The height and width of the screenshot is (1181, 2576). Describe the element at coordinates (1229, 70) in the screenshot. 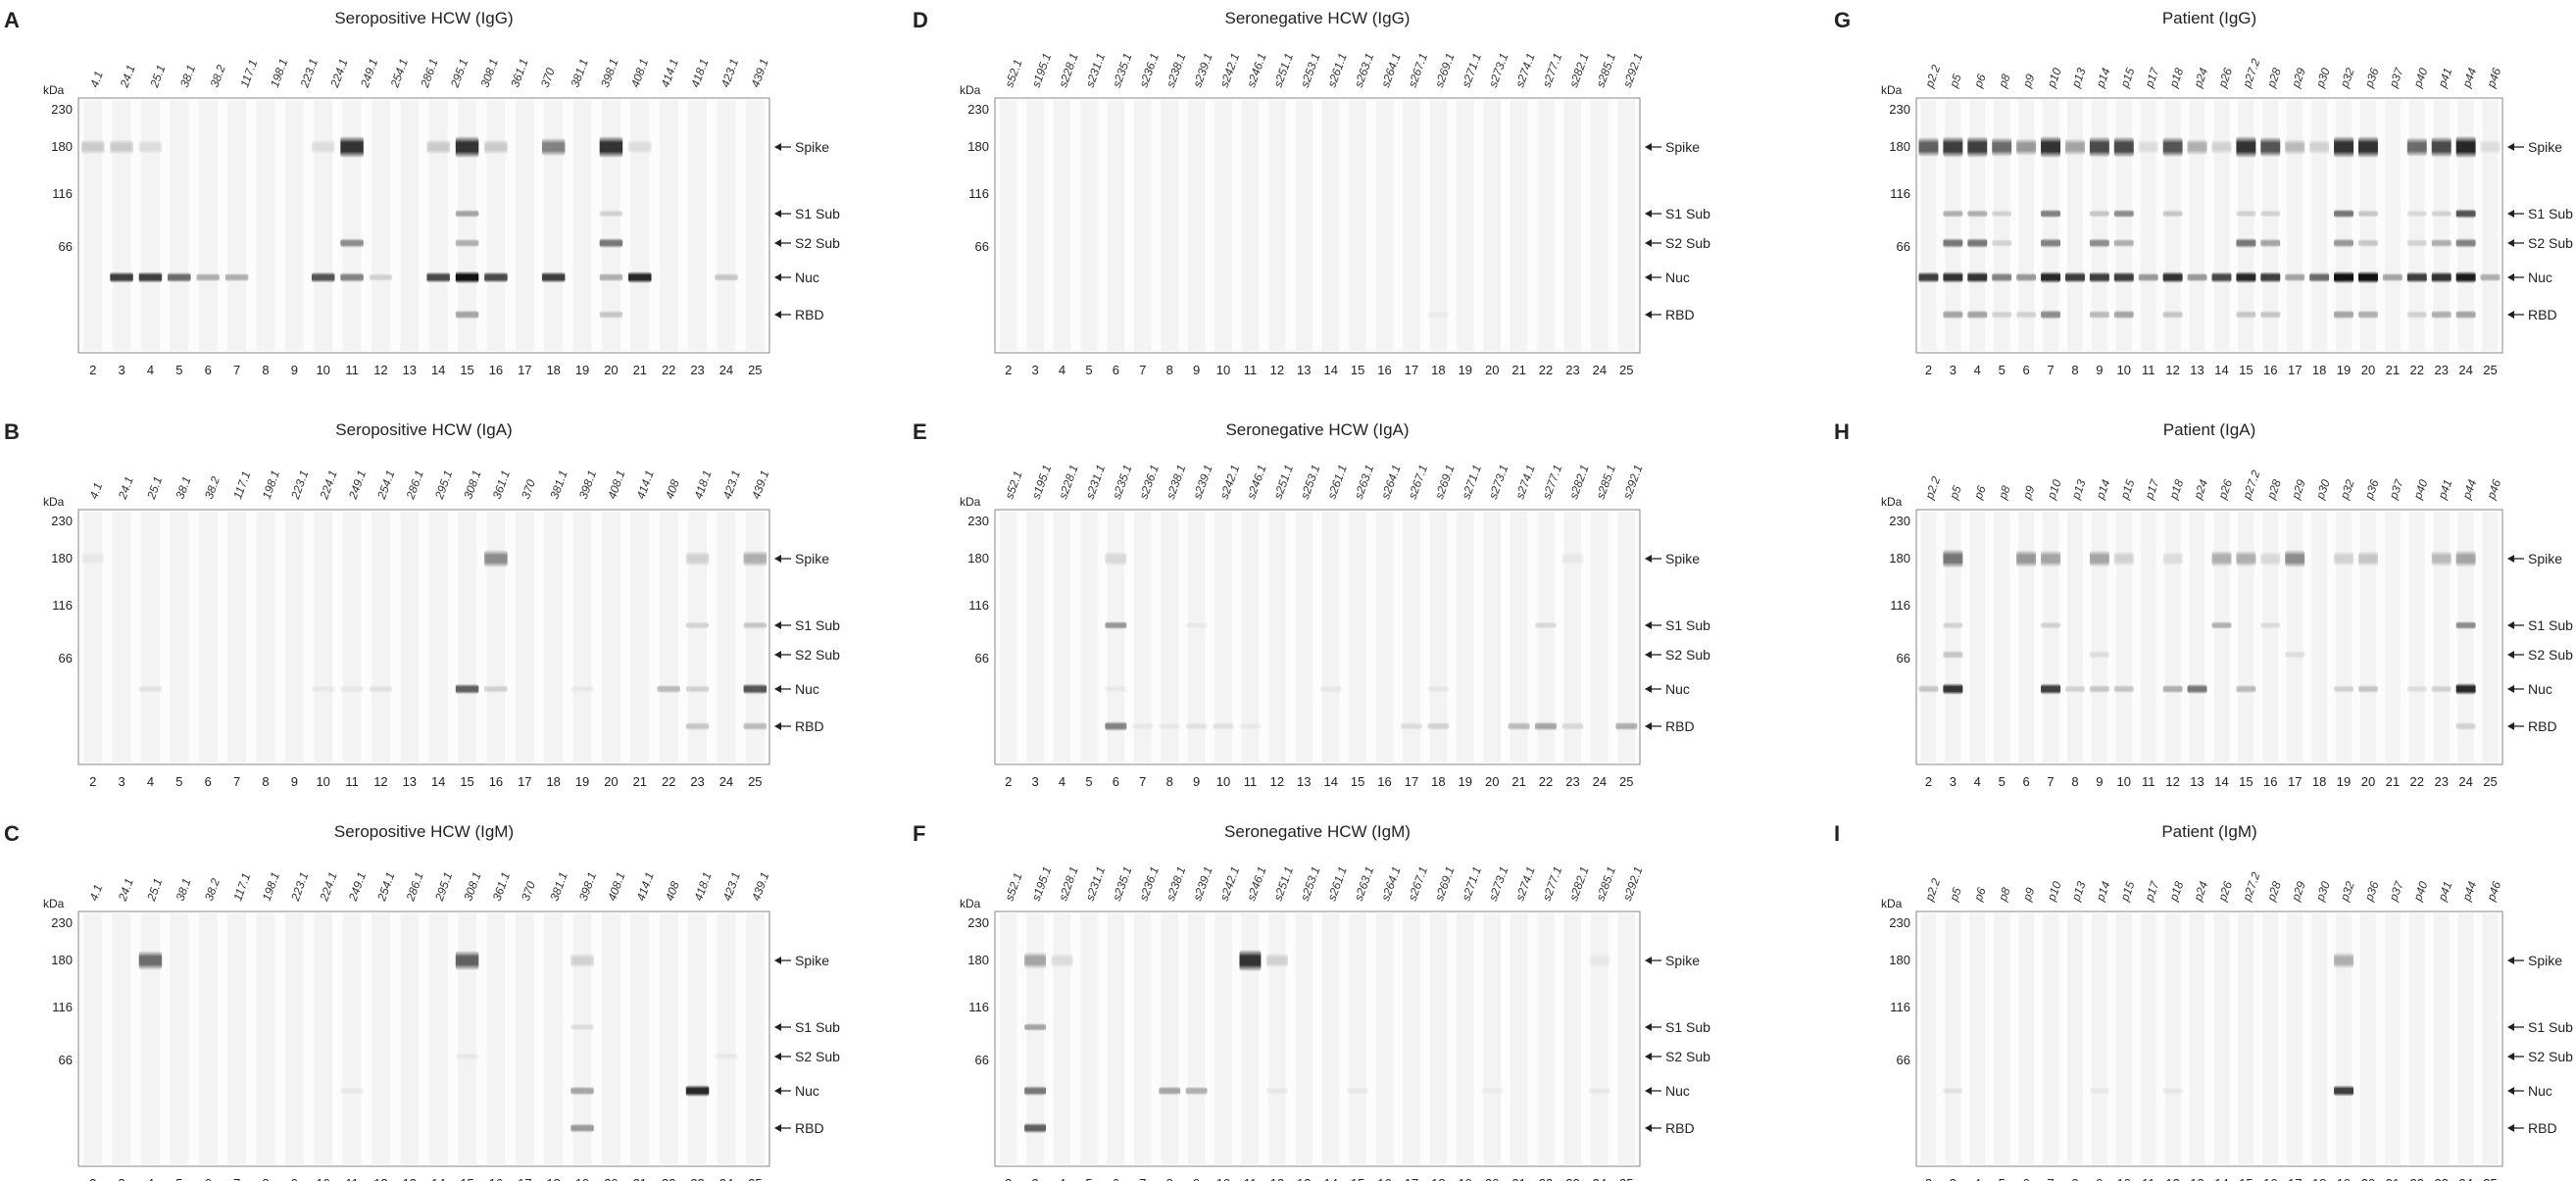

I see `sample-label: s242.1` at that location.